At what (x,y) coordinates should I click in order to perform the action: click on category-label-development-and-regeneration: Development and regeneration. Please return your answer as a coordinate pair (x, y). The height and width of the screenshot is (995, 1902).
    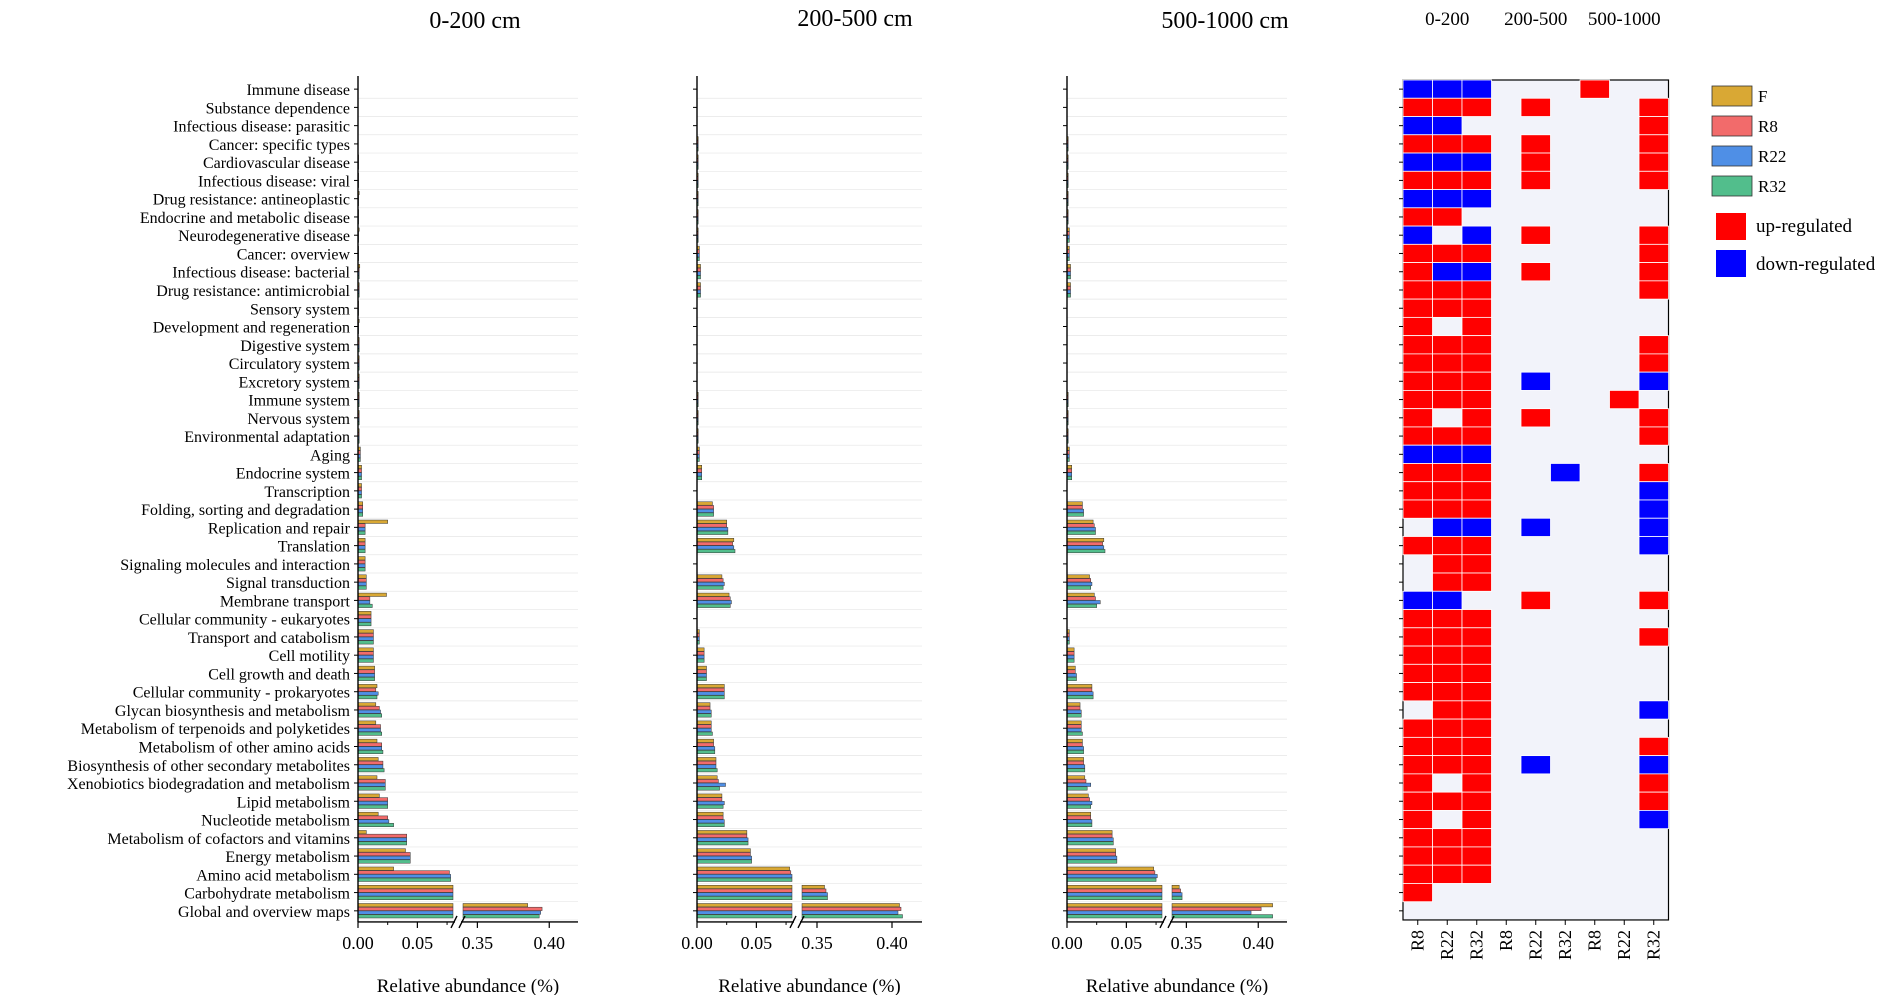
    Looking at the image, I should click on (251, 328).